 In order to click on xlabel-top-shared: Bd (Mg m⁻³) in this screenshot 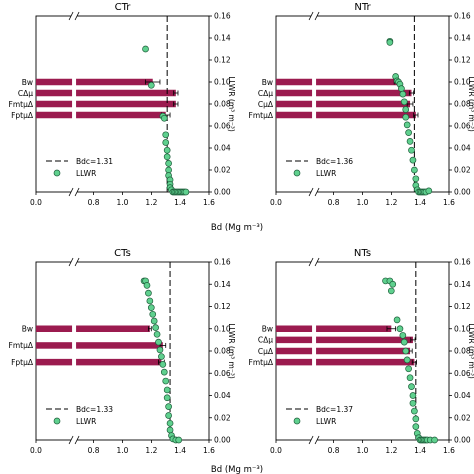, I will do `click(237, 228)`.